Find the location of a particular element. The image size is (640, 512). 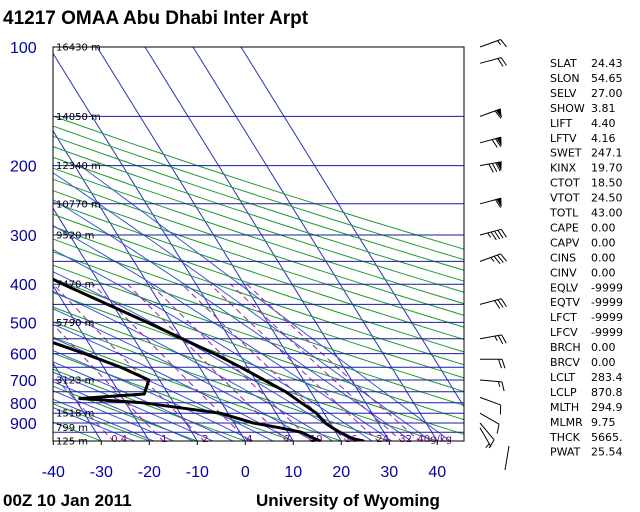

index-value: 24.43 is located at coordinates (607, 63).